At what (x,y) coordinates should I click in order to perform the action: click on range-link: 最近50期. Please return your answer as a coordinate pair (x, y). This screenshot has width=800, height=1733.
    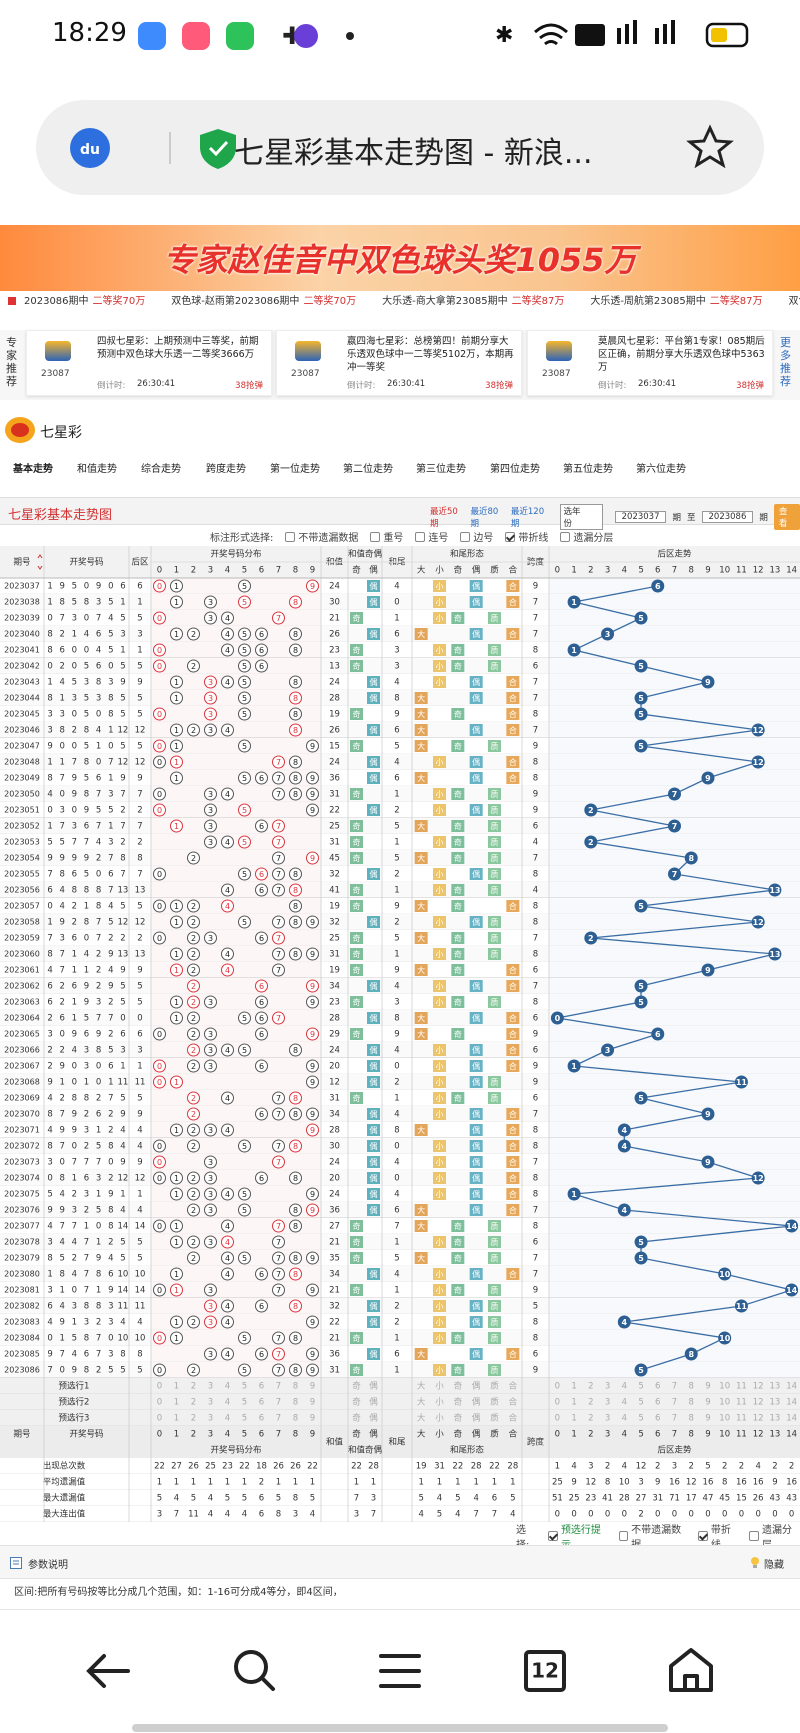
    Looking at the image, I should click on (444, 518).